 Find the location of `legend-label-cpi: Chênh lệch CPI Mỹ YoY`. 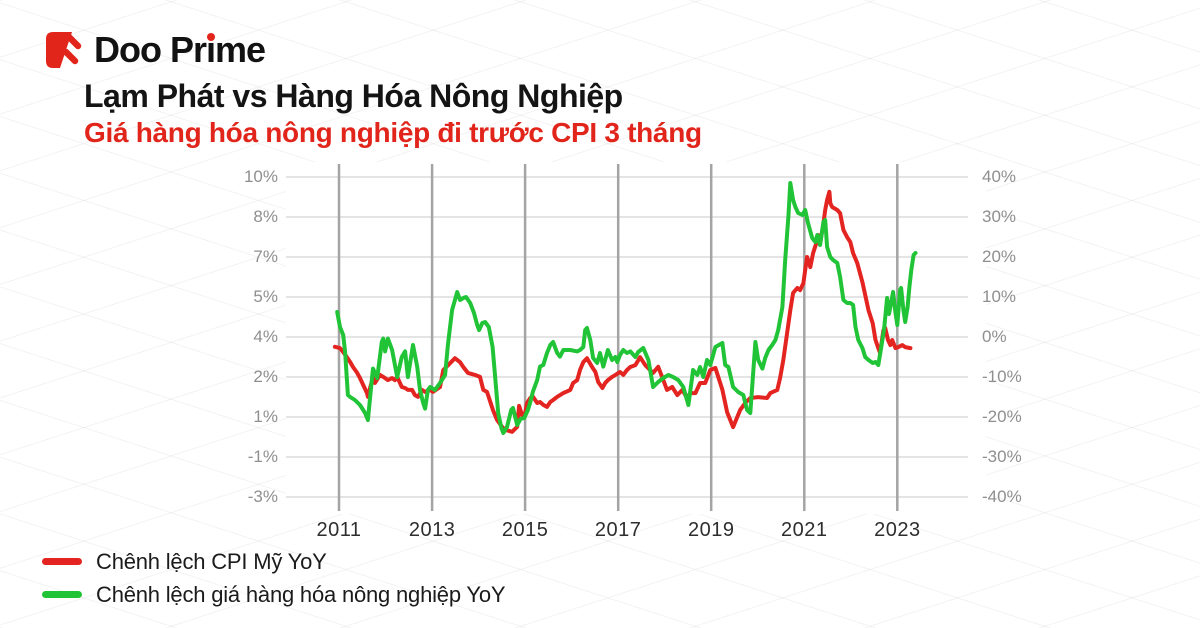

legend-label-cpi: Chênh lệch CPI Mỹ YoY is located at coordinates (211, 561).